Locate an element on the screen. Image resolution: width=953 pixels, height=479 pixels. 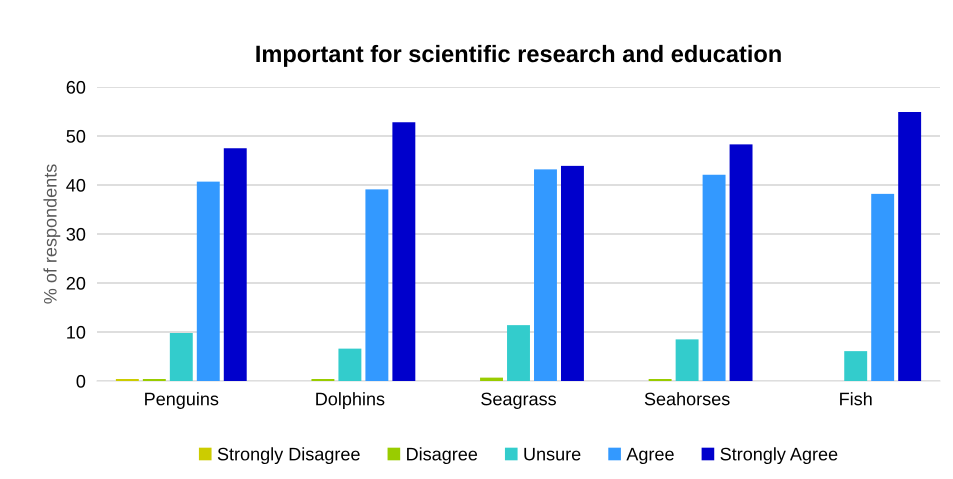
legend-label: Unsure is located at coordinates (552, 454).